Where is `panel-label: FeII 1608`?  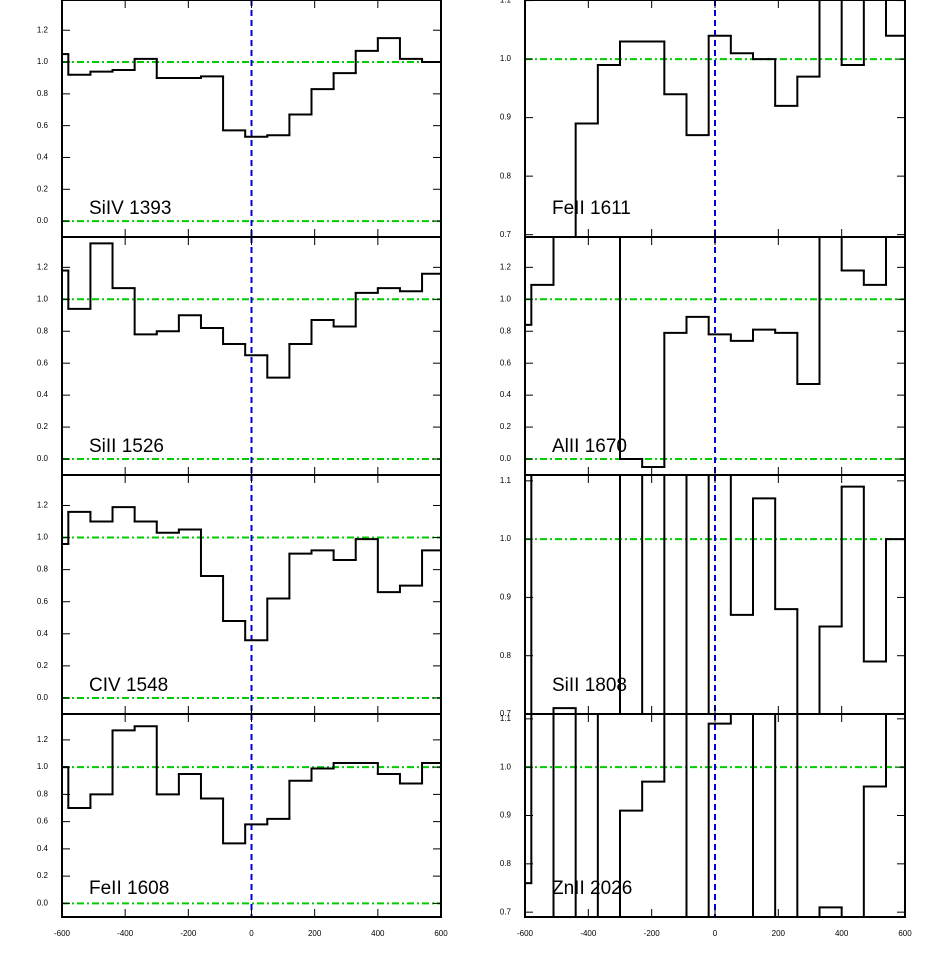 panel-label: FeII 1608 is located at coordinates (129, 888).